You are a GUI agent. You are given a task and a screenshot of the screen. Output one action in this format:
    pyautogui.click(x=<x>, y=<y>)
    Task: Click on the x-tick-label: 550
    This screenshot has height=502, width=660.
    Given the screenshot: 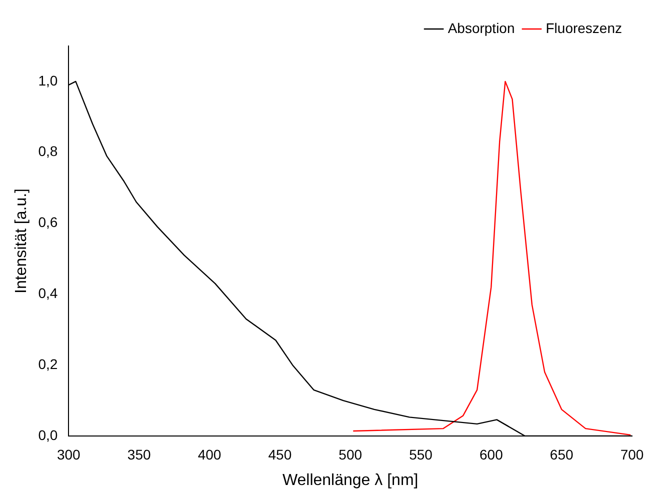 What is the action you would take?
    pyautogui.click(x=421, y=454)
    